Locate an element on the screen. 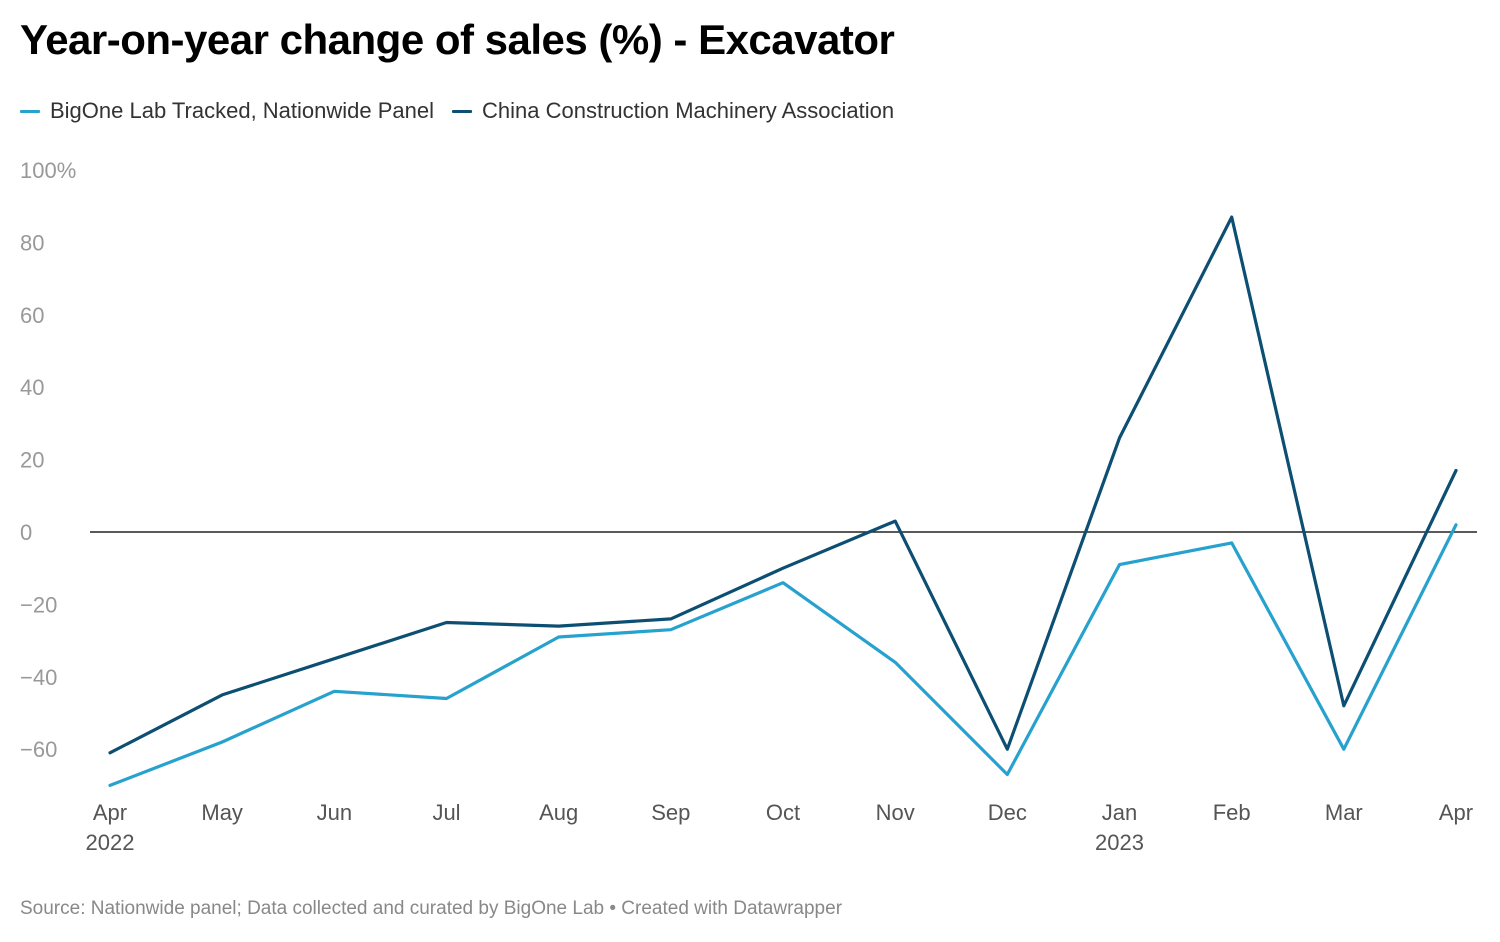 This screenshot has width=1500, height=942. x-tick-label: Feb is located at coordinates (1232, 812).